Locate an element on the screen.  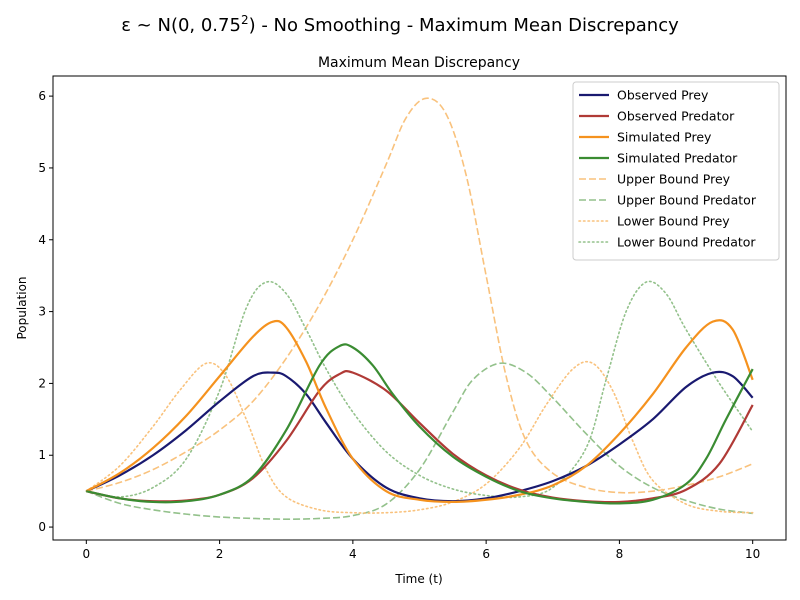
legend-box is located at coordinates (676, 171).